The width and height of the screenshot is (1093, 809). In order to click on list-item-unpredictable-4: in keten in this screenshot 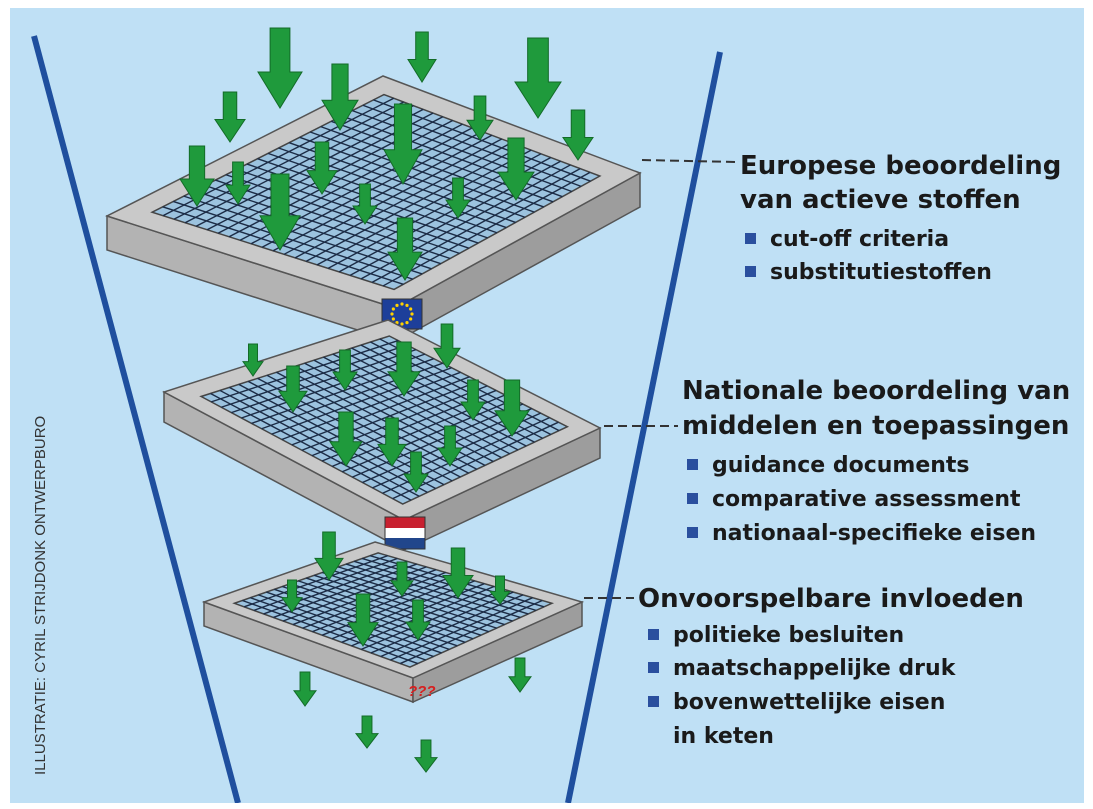, I will do `click(723, 736)`.